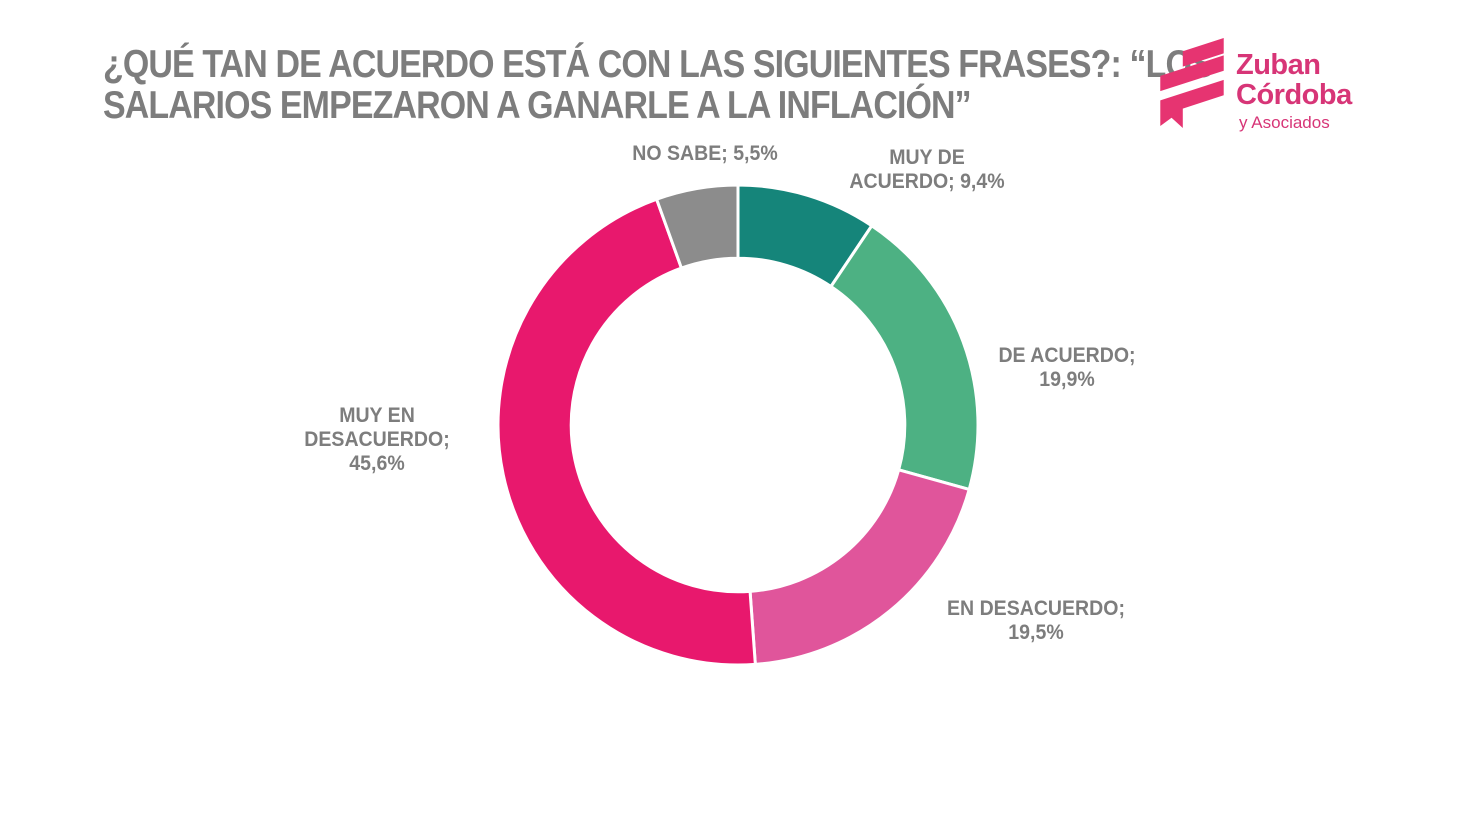  I want to click on slice-label-en-desacuerdo: EN DESACUERDO; 19,5%, so click(1036, 620).